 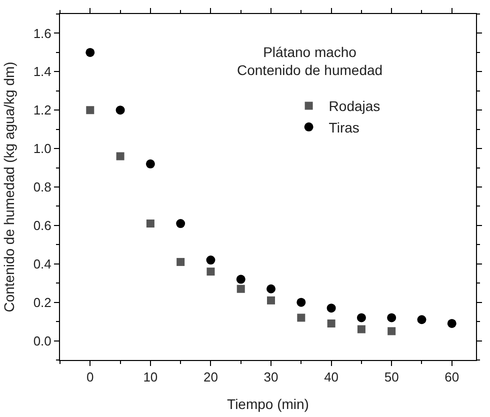 What do you see at coordinates (42, 340) in the screenshot?
I see `y-tick-label: 0.0` at bounding box center [42, 340].